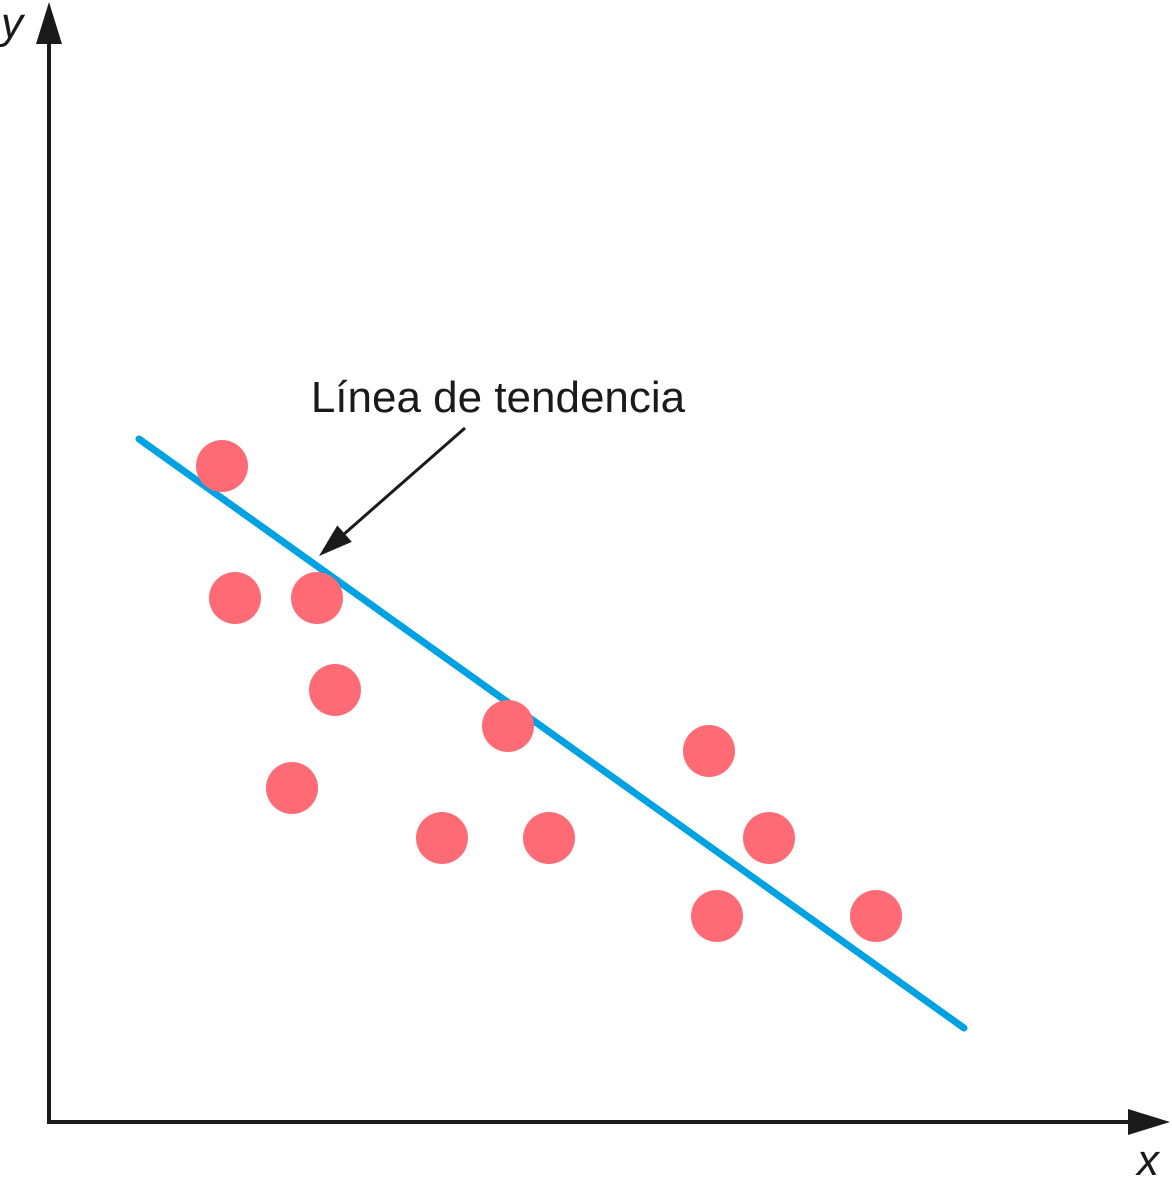 Image resolution: width=1172 pixels, height=1177 pixels. I want to click on trendline-annotation-label: Línea de tendencia, so click(498, 397).